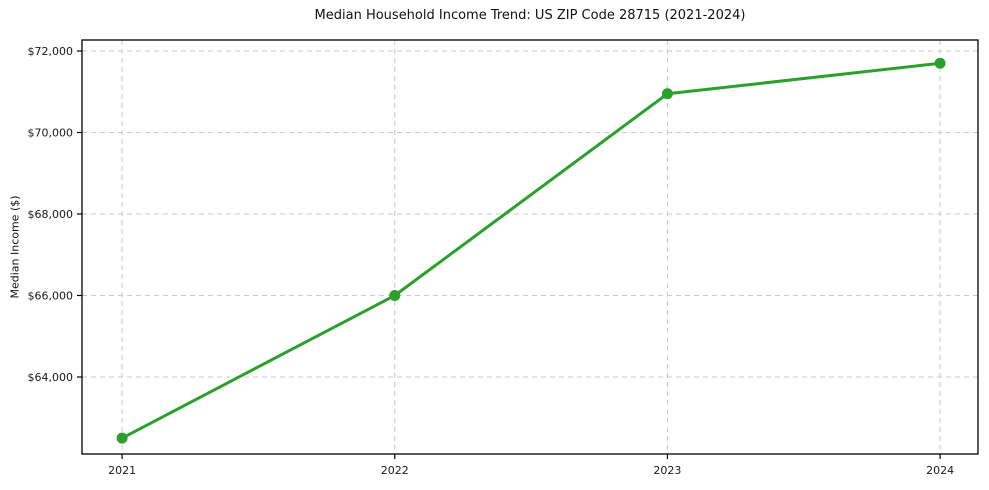 Image resolution: width=989 pixels, height=490 pixels. I want to click on x-tick-label: 2023, so click(667, 470).